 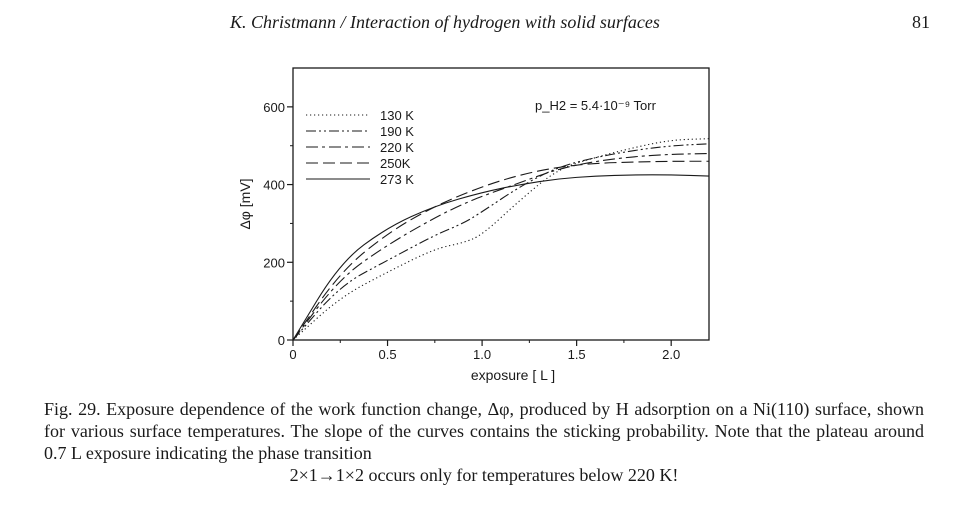 I want to click on legend-label-4: 273 K, so click(x=397, y=179).